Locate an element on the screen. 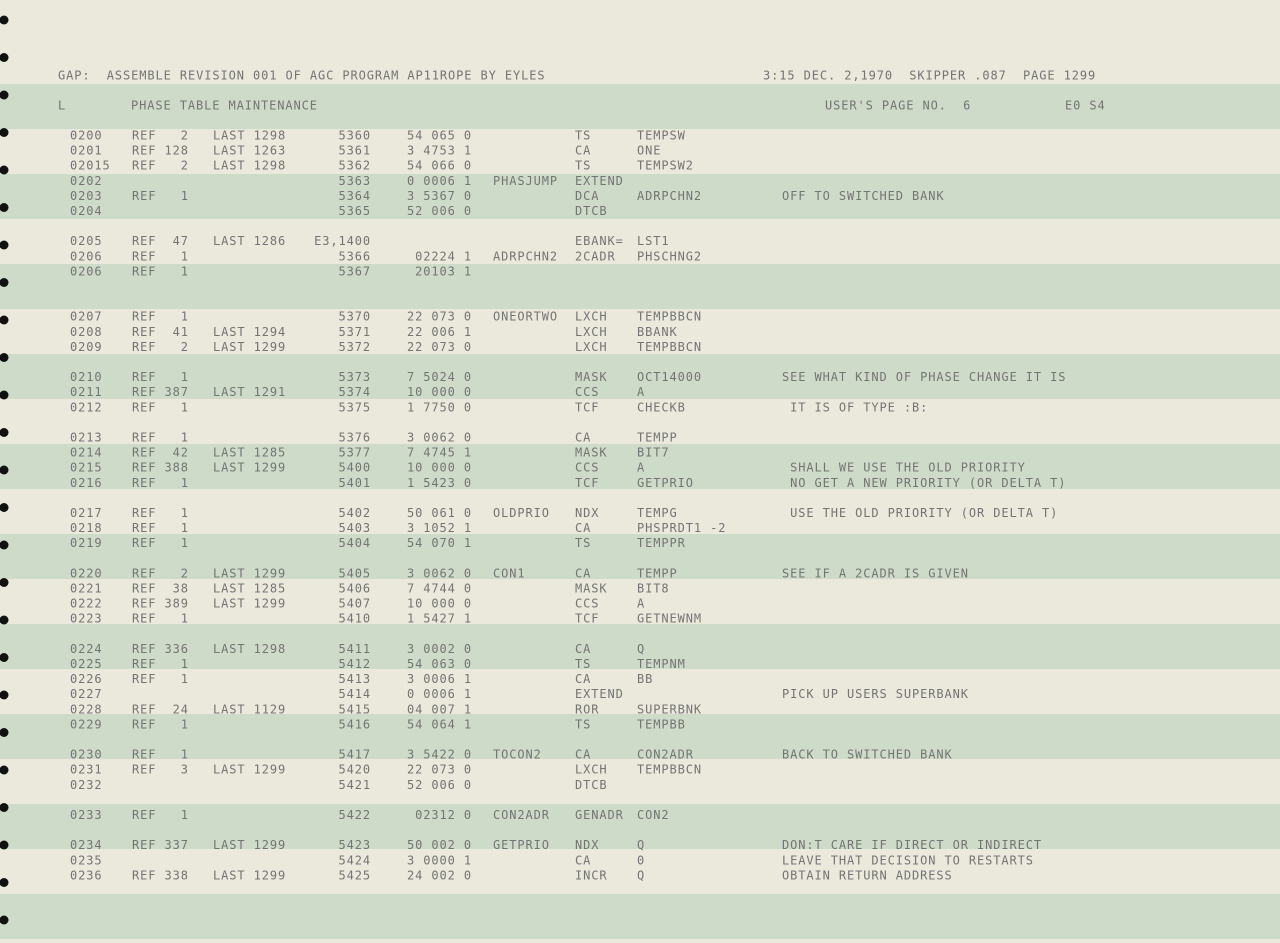 Image resolution: width=1280 pixels, height=943 pixels. cell-line: 0236 is located at coordinates (86, 875).